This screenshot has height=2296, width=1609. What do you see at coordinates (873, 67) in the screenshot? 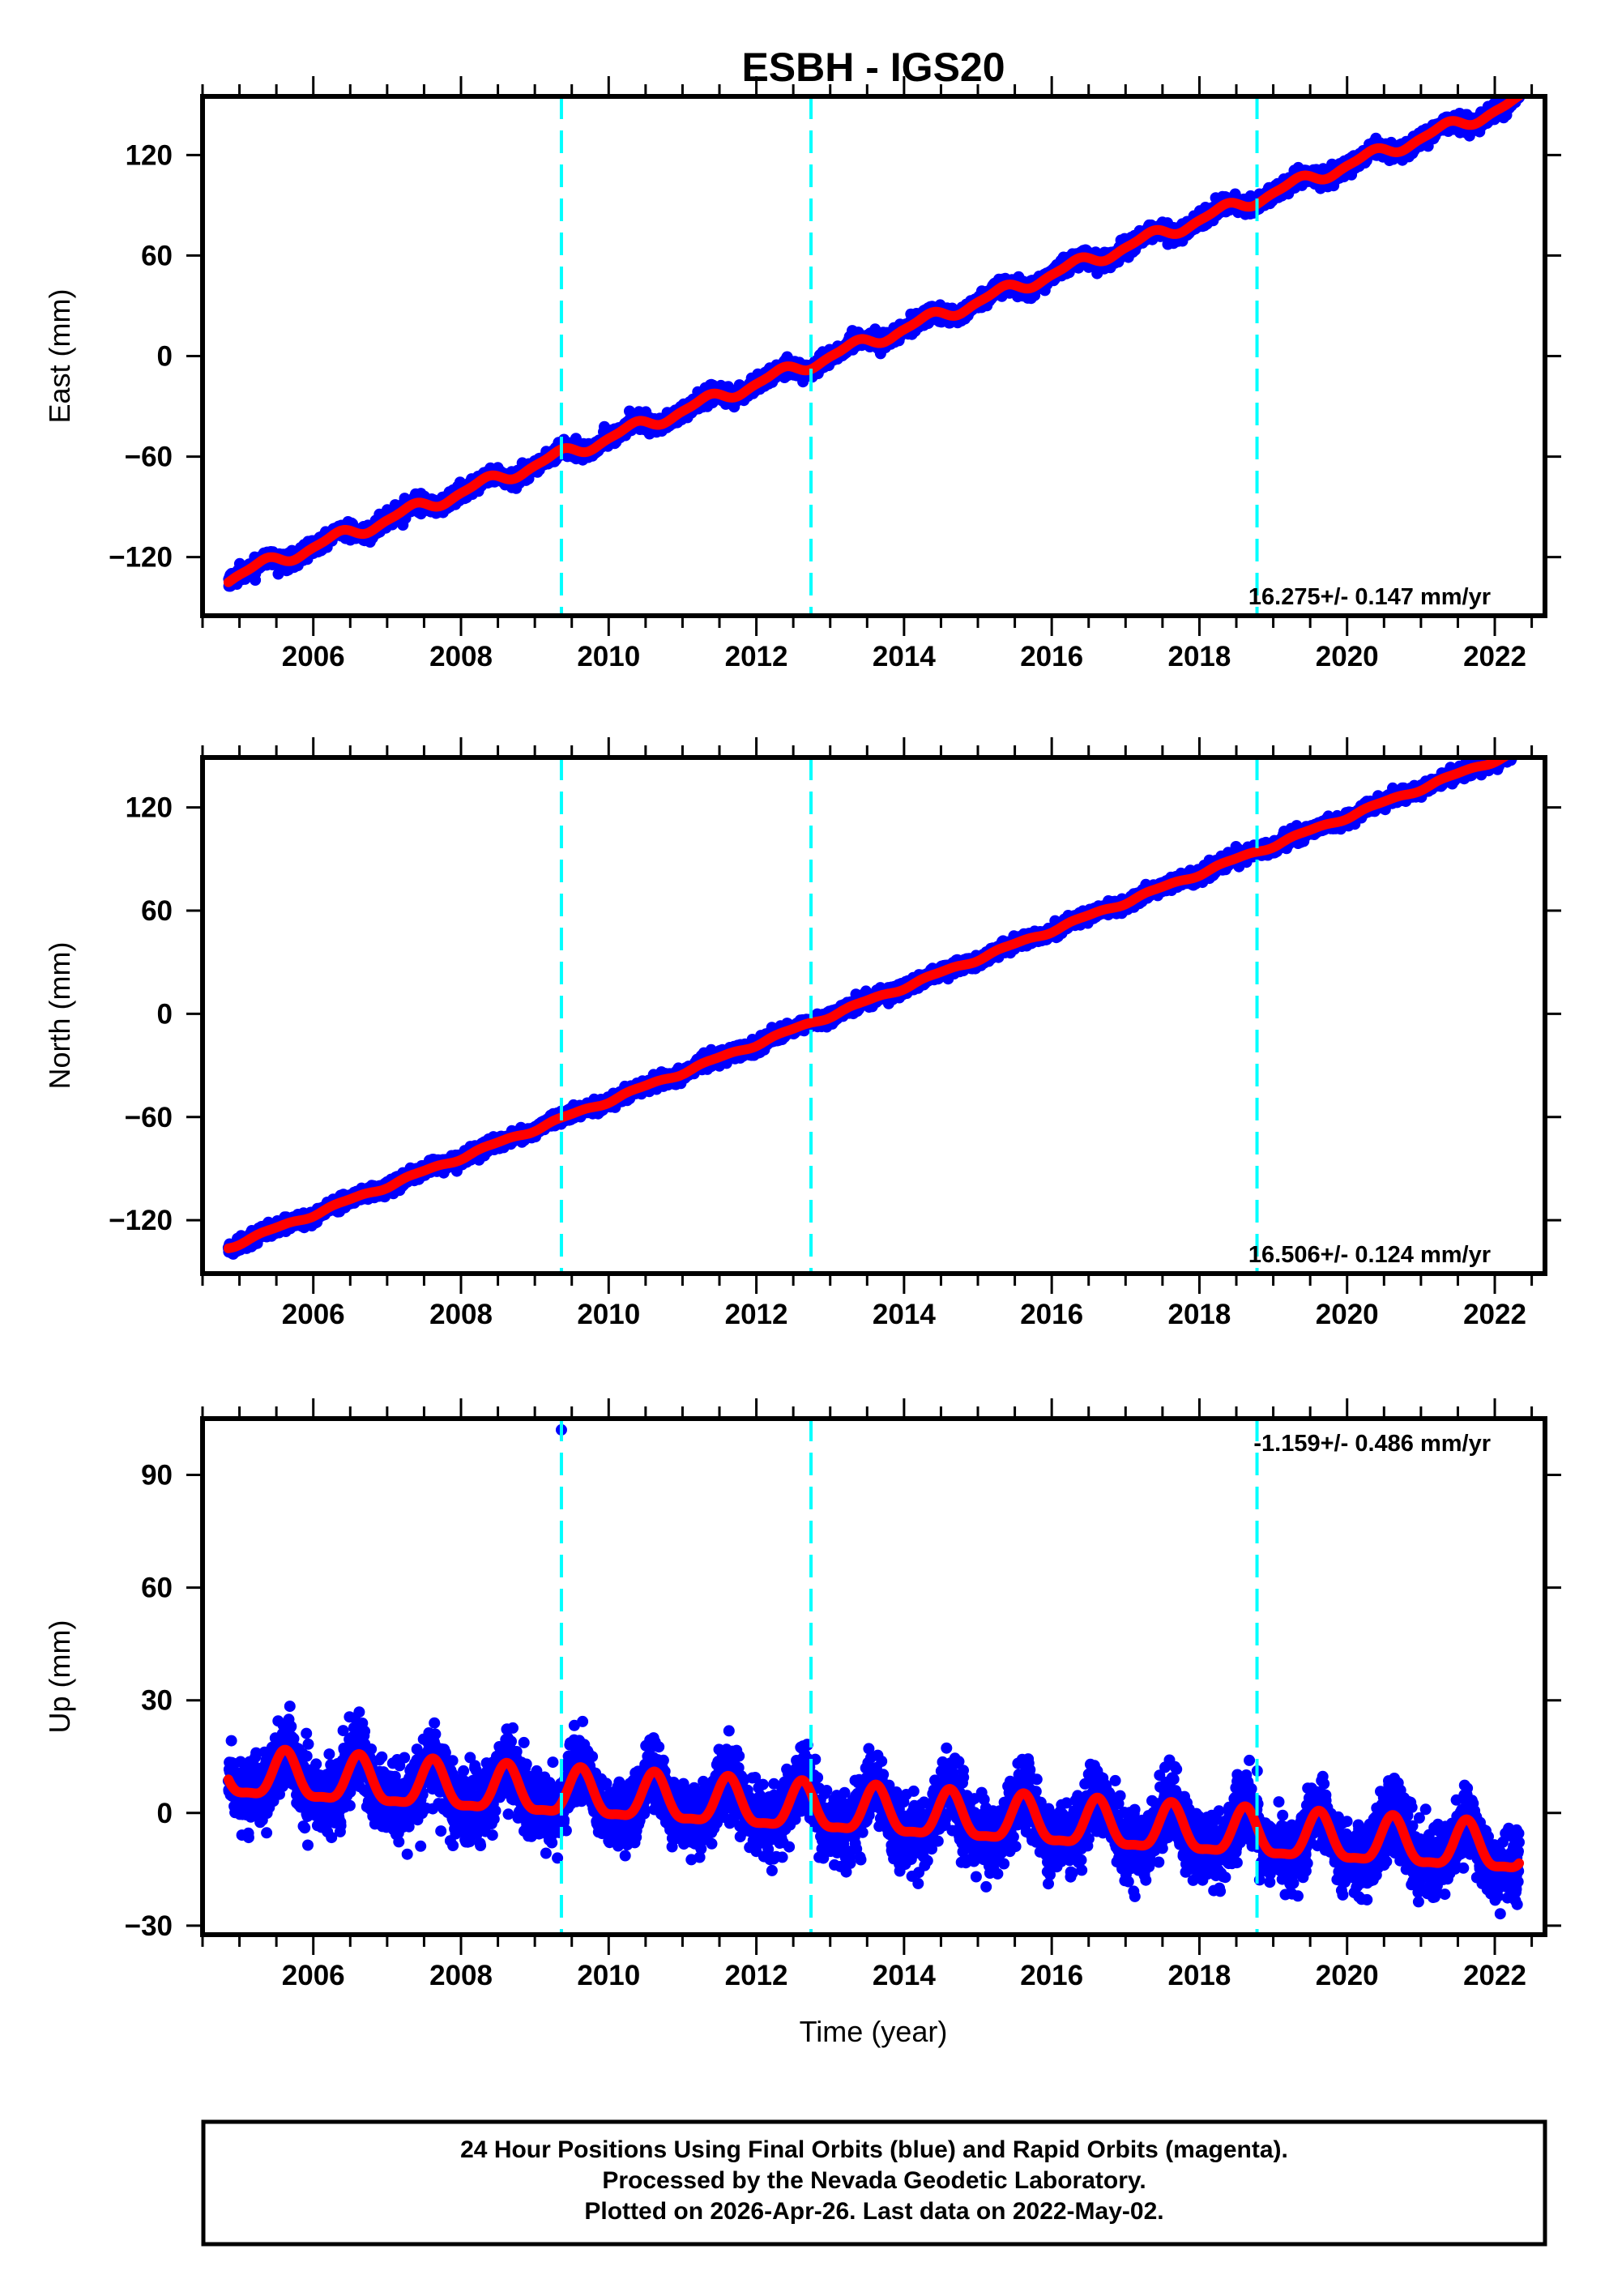
I see `figure-title: ESBH - IGS20` at bounding box center [873, 67].